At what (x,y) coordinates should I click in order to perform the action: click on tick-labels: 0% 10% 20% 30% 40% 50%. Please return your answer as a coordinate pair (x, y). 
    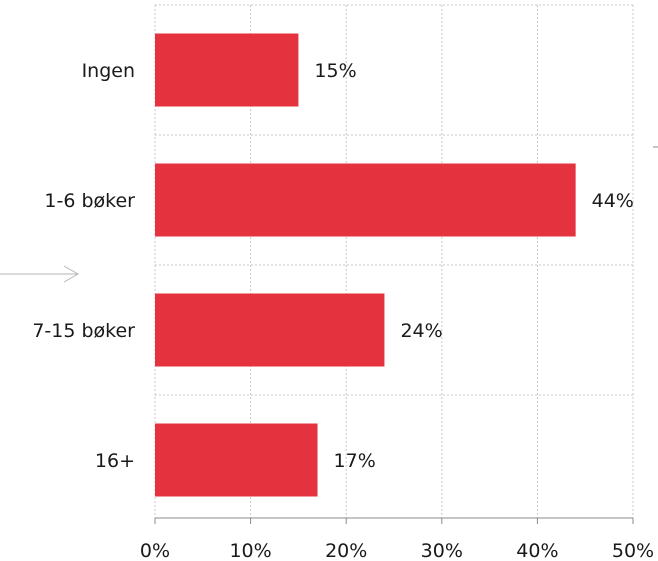
    Looking at the image, I should click on (397, 550).